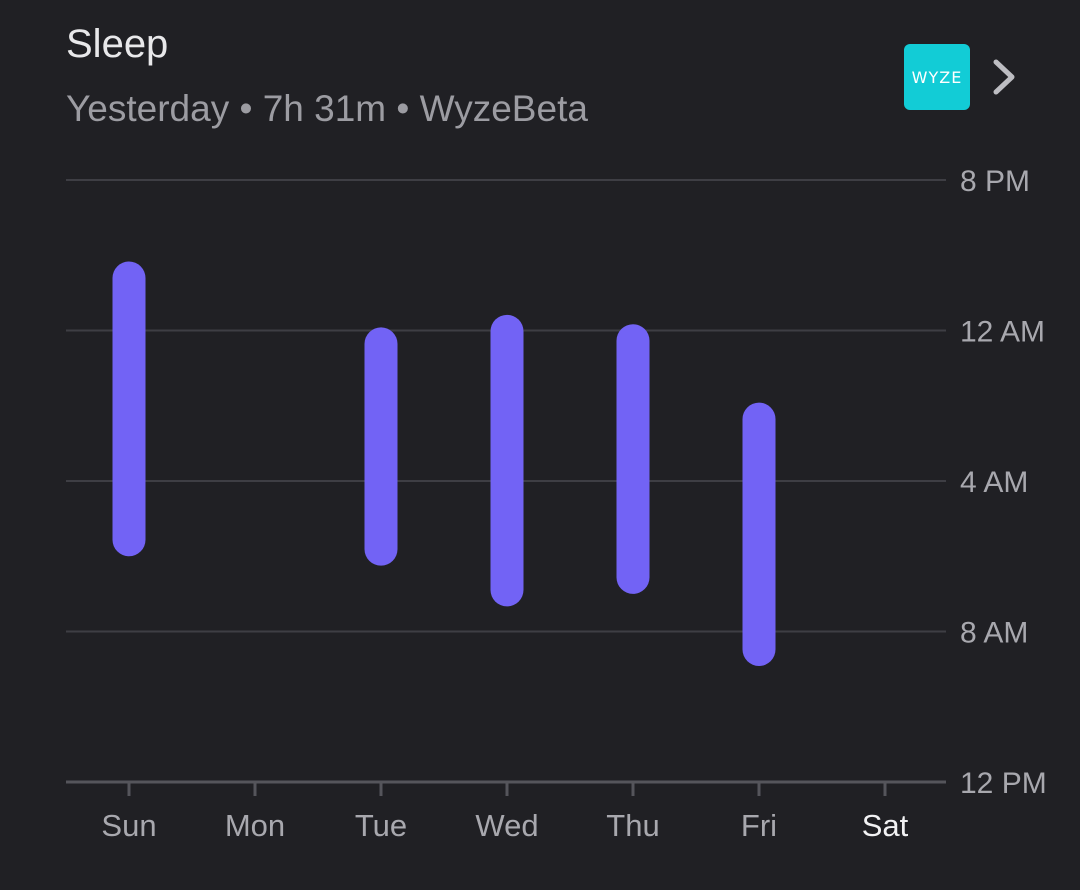 The height and width of the screenshot is (890, 1080). I want to click on wyze-app-badge: WYZE, so click(937, 77).